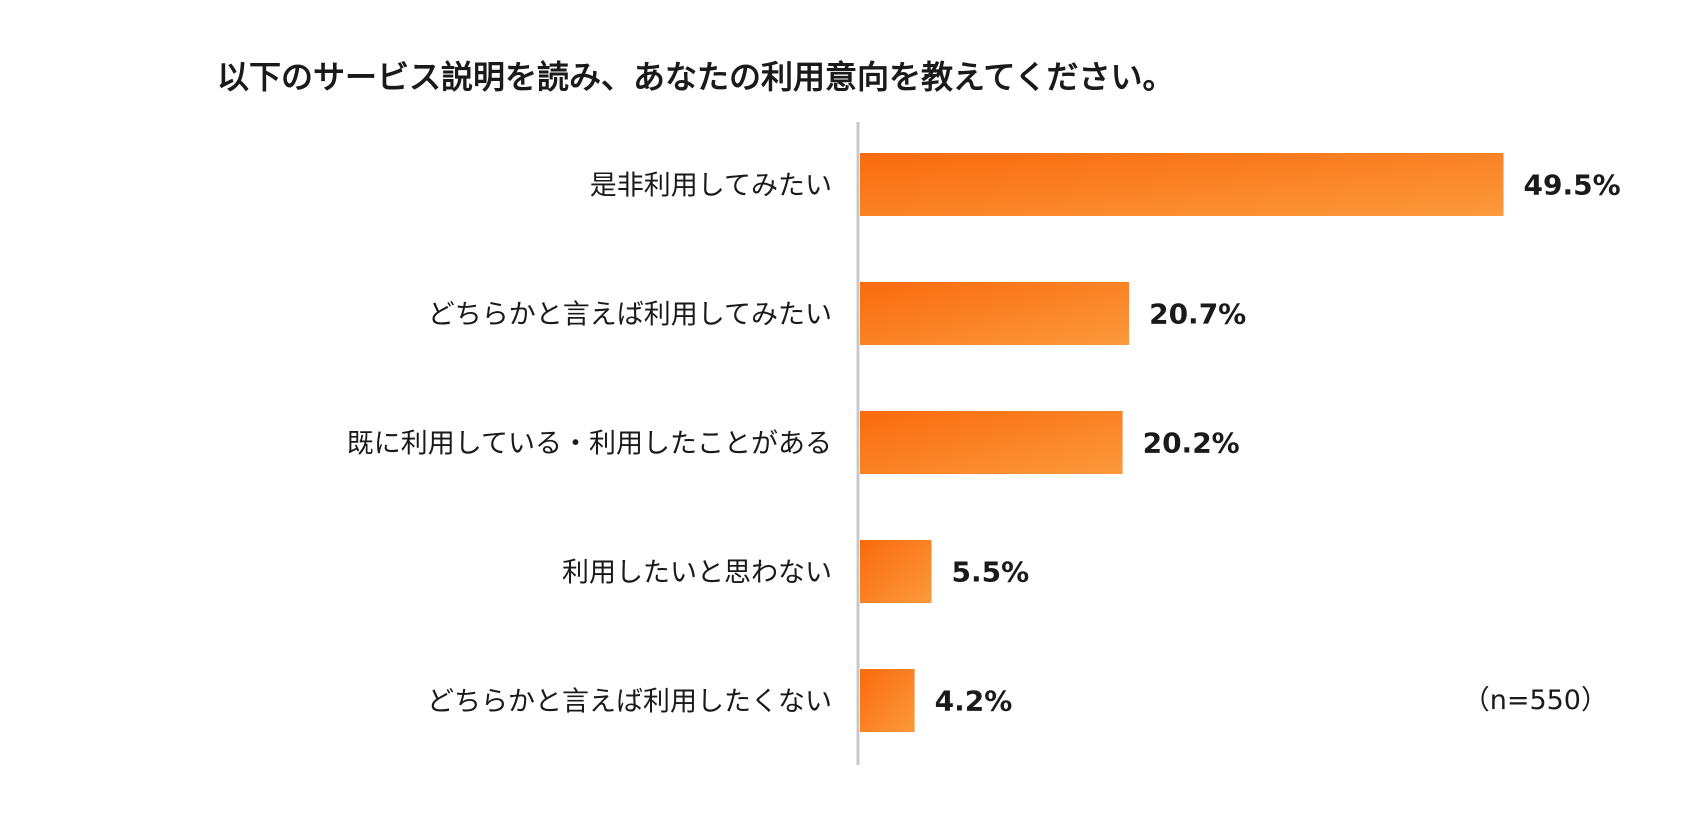 This screenshot has height=837, width=1708. Describe the element at coordinates (1191, 443) in the screenshot. I see `value-label-3: 20.2%` at that location.